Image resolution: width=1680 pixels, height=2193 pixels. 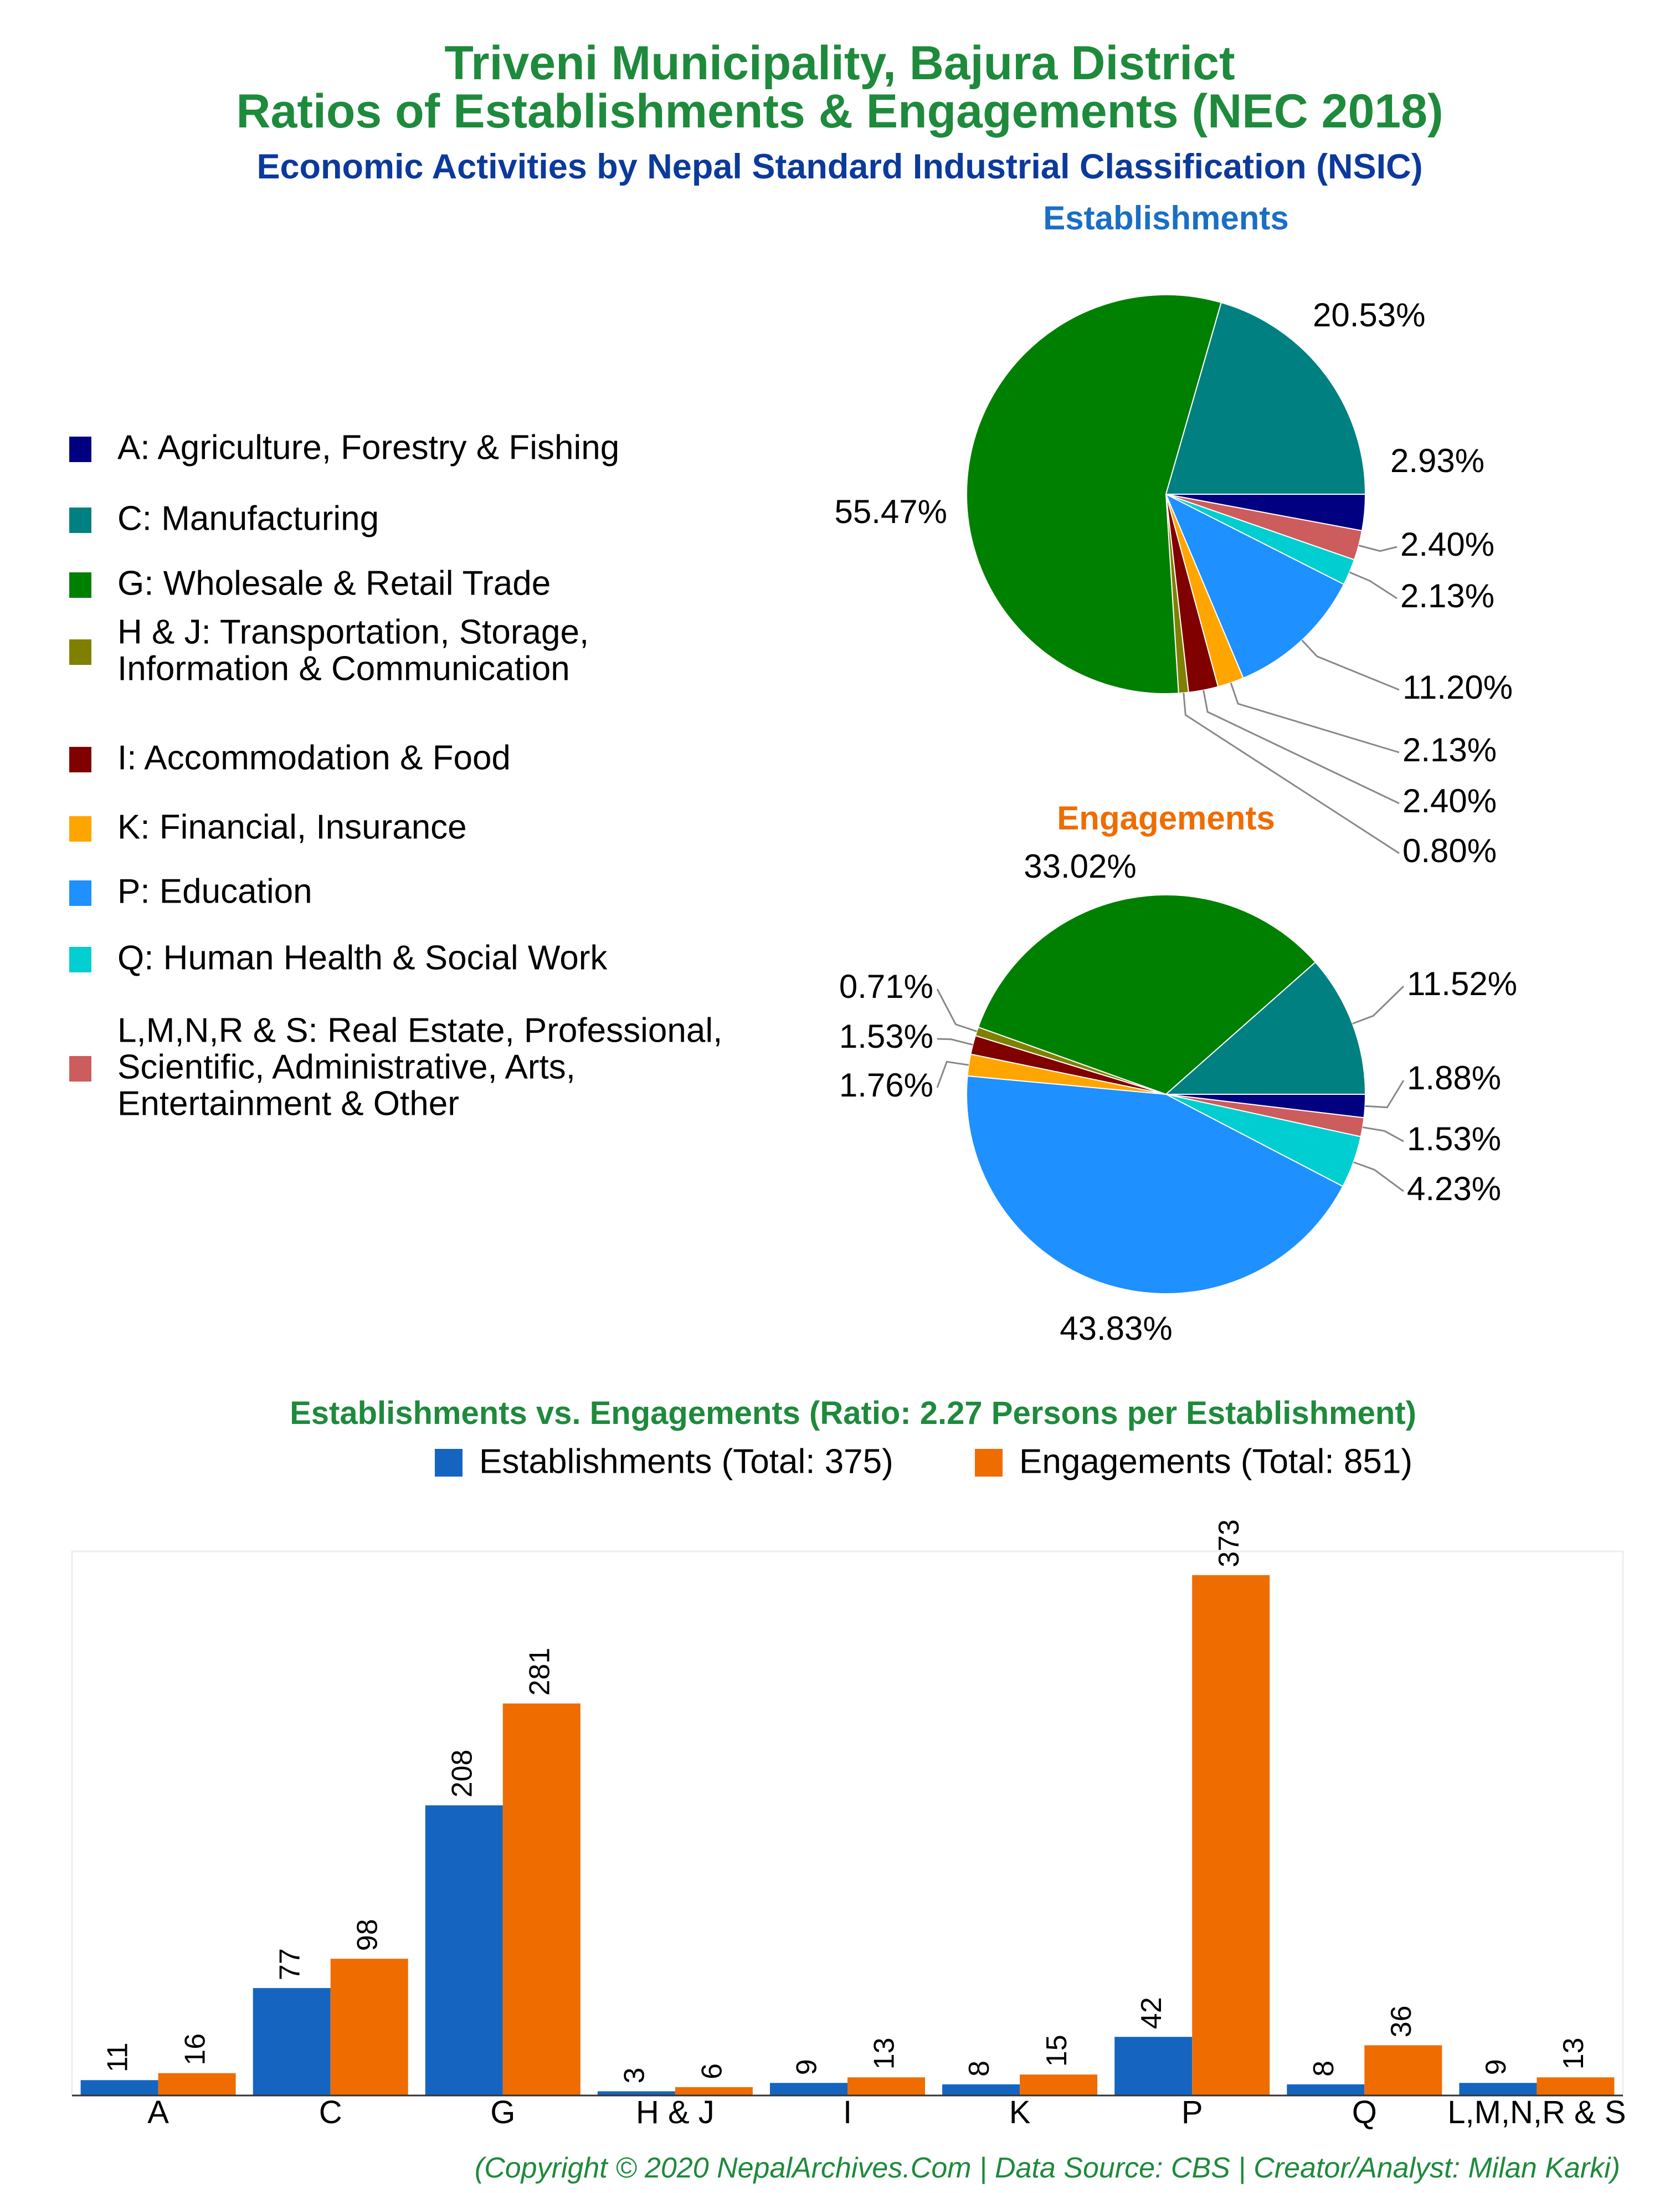 What do you see at coordinates (248, 518) in the screenshot?
I see `legend-label-c: C: Manufacturing` at bounding box center [248, 518].